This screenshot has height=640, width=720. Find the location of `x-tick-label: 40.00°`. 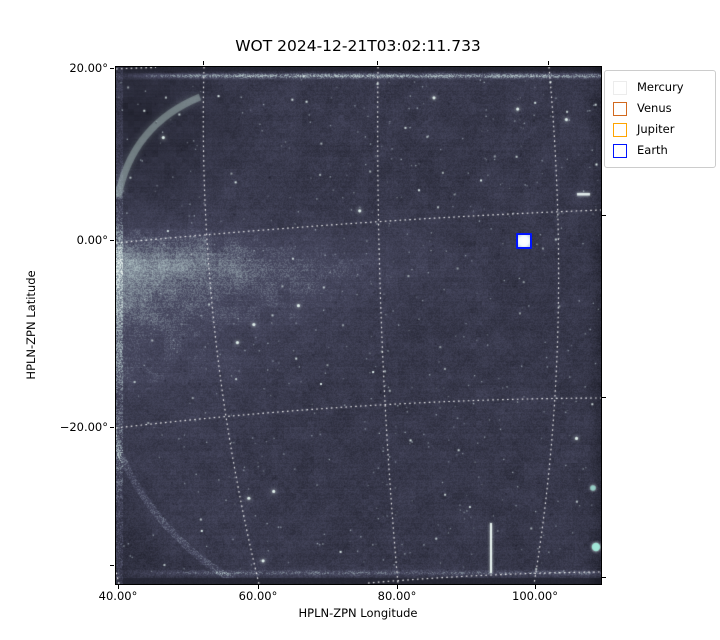

x-tick-label: 40.00° is located at coordinates (118, 596).